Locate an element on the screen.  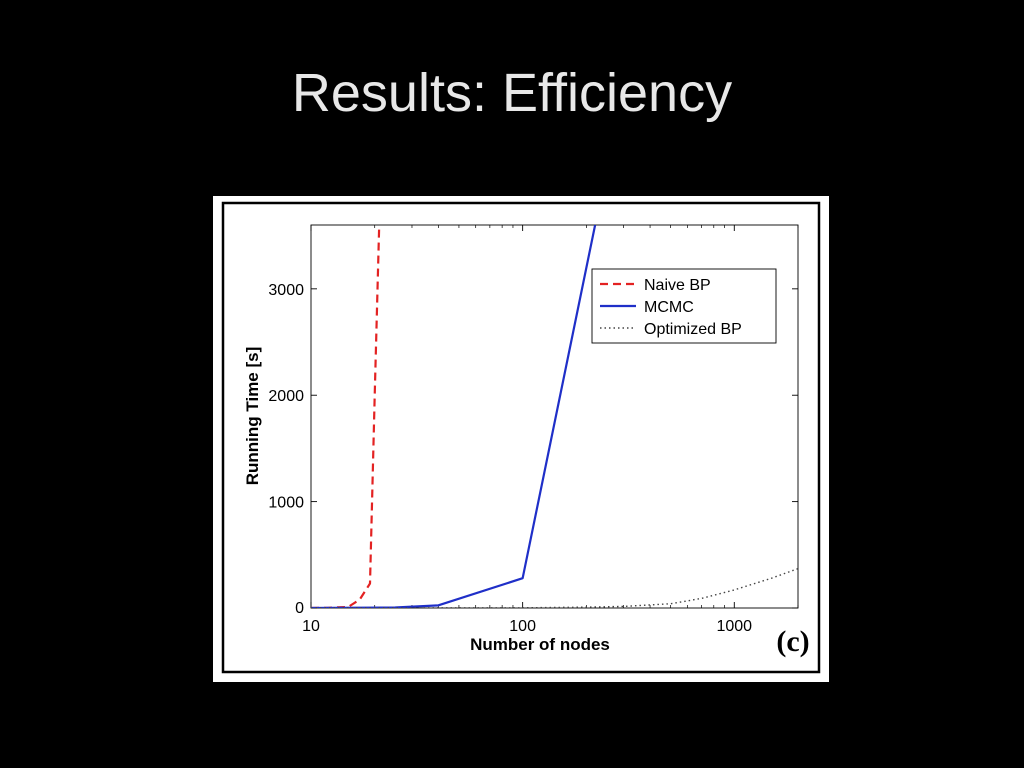
x-tick-label: 1000 is located at coordinates (734, 626).